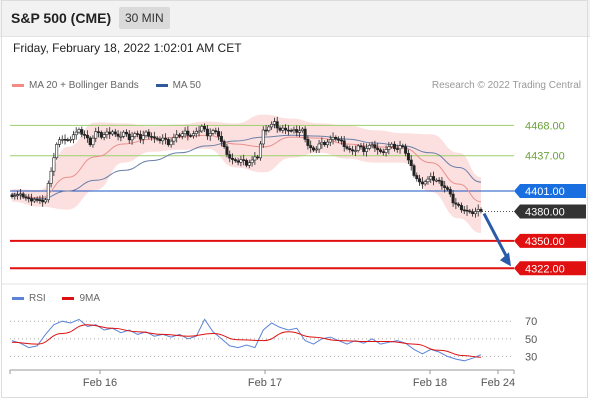 The height and width of the screenshot is (400, 590). I want to click on x-tick-label: Feb 18, so click(430, 383).